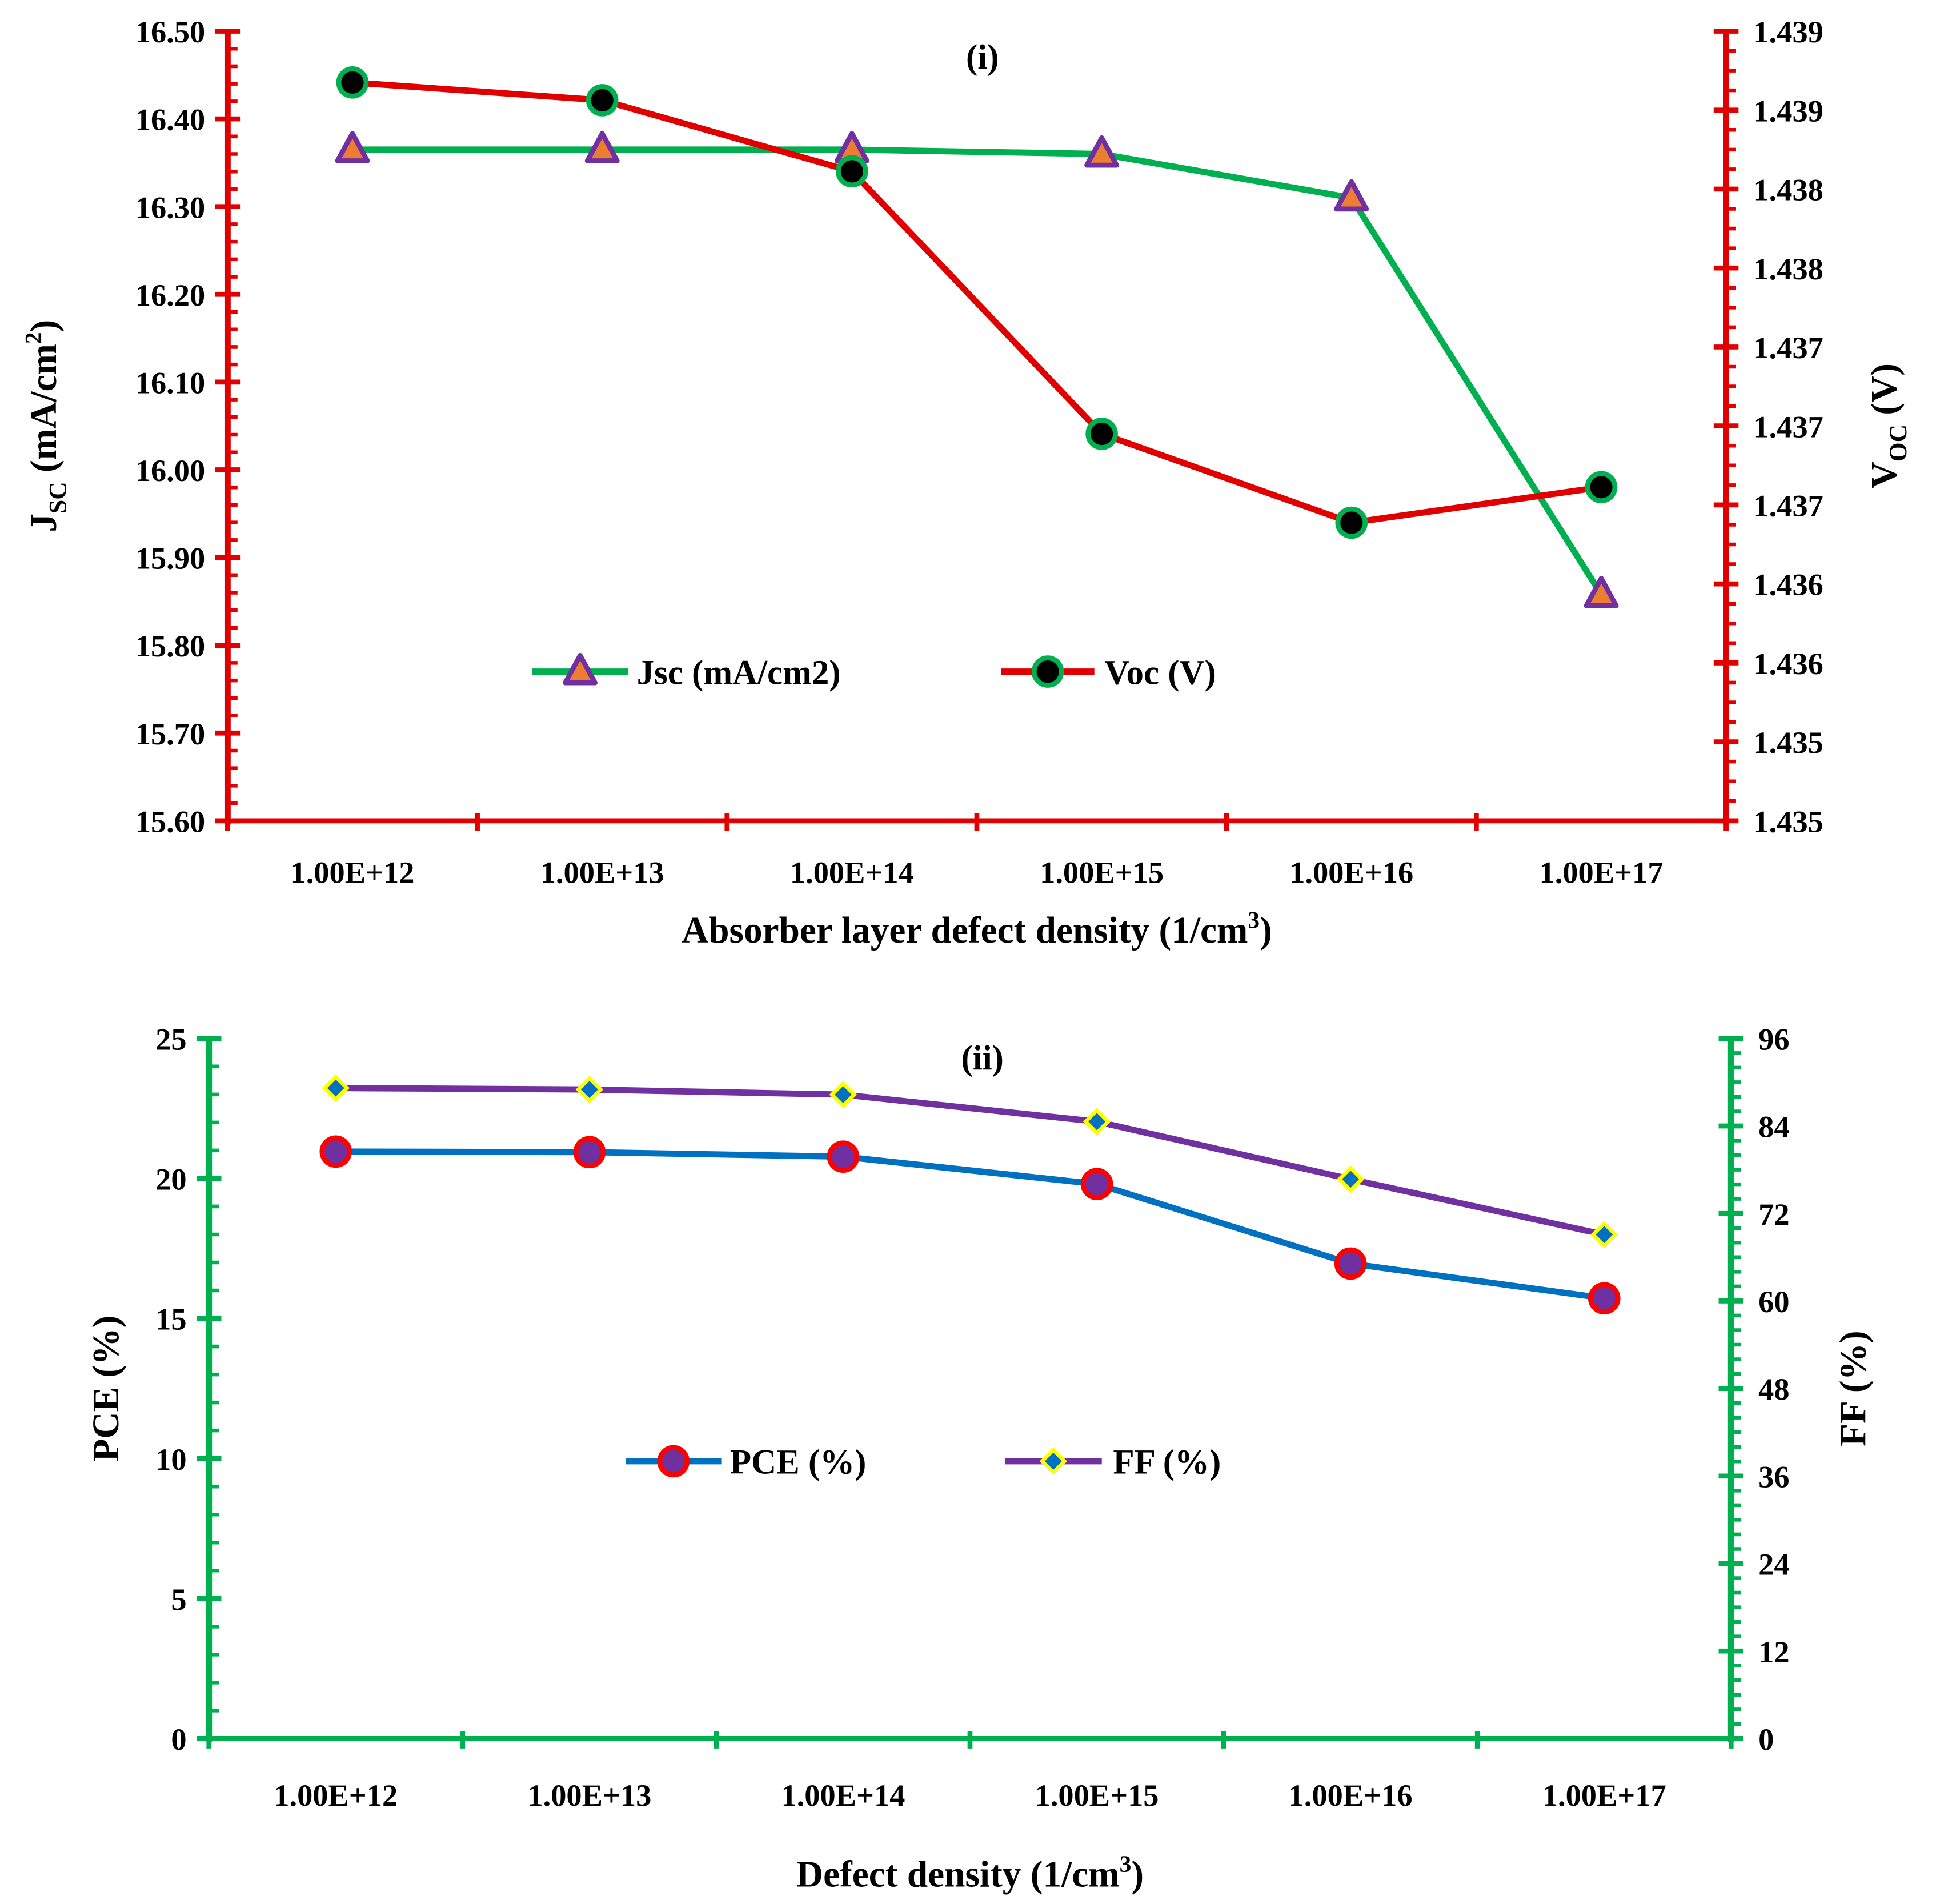 The width and height of the screenshot is (1940, 1904). Describe the element at coordinates (970, 1873) in the screenshot. I see `x-axis-label: Defect density (1/cm3)` at that location.